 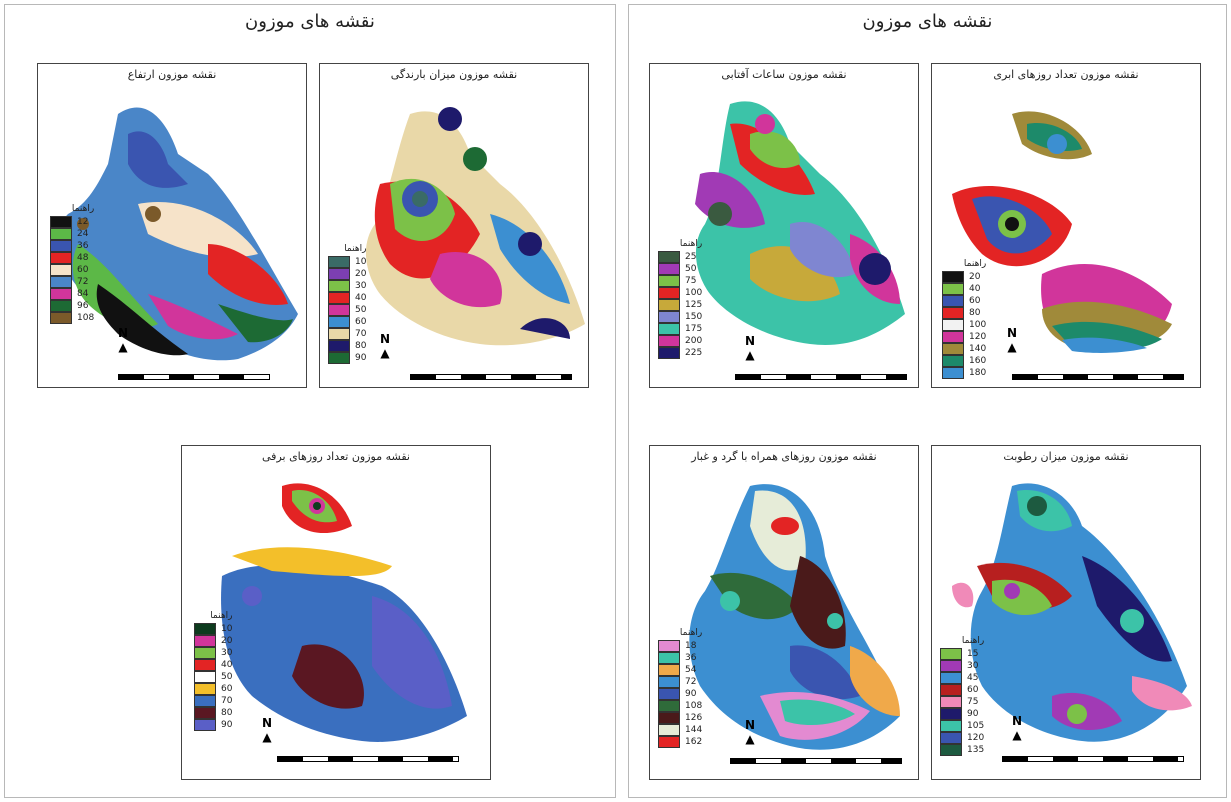 What do you see at coordinates (694, 341) in the screenshot?
I see `legend-label: 200` at bounding box center [694, 341].